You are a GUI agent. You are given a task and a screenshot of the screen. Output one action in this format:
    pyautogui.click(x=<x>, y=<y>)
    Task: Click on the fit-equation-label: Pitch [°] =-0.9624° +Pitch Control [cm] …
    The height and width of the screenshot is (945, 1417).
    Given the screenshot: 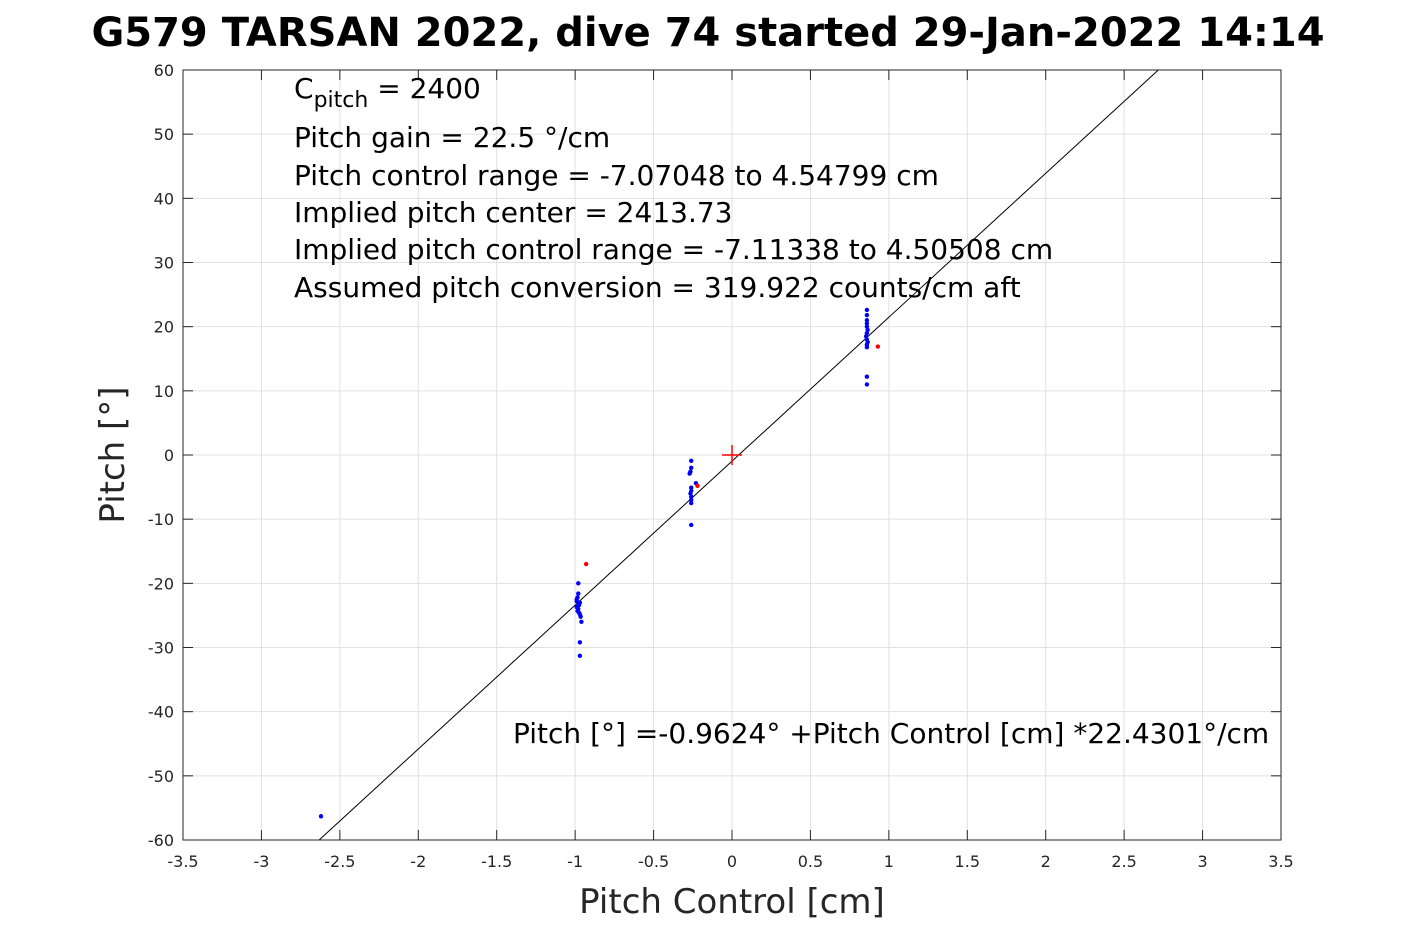 What is the action you would take?
    pyautogui.click(x=891, y=733)
    